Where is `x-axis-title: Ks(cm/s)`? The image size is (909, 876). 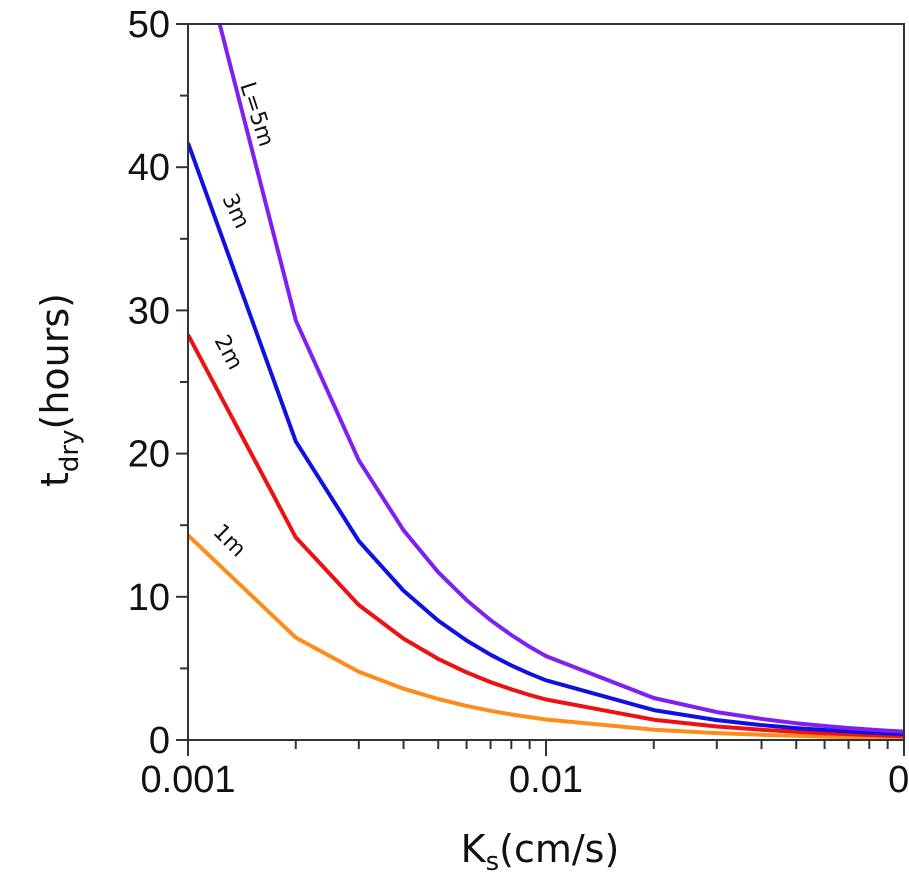 x-axis-title: Ks(cm/s) is located at coordinates (540, 851).